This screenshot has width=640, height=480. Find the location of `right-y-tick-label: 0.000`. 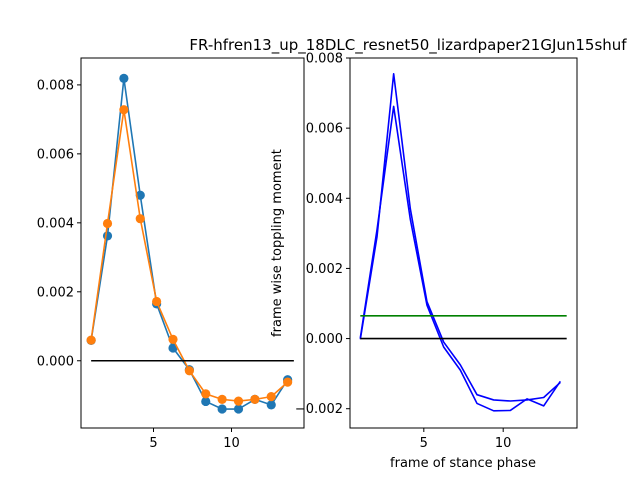

right-y-tick-label: 0.000 is located at coordinates (324, 339).